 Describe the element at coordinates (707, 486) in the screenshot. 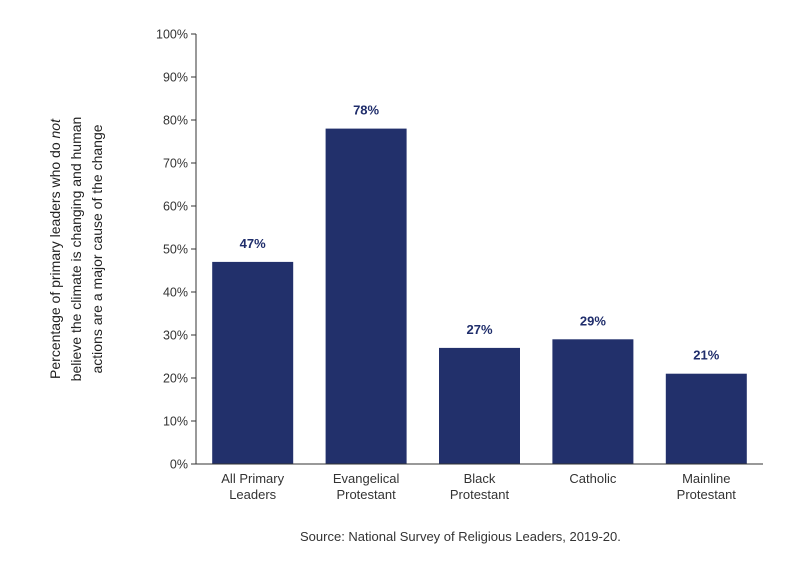

I see `category-label: Mainline Protestant` at that location.